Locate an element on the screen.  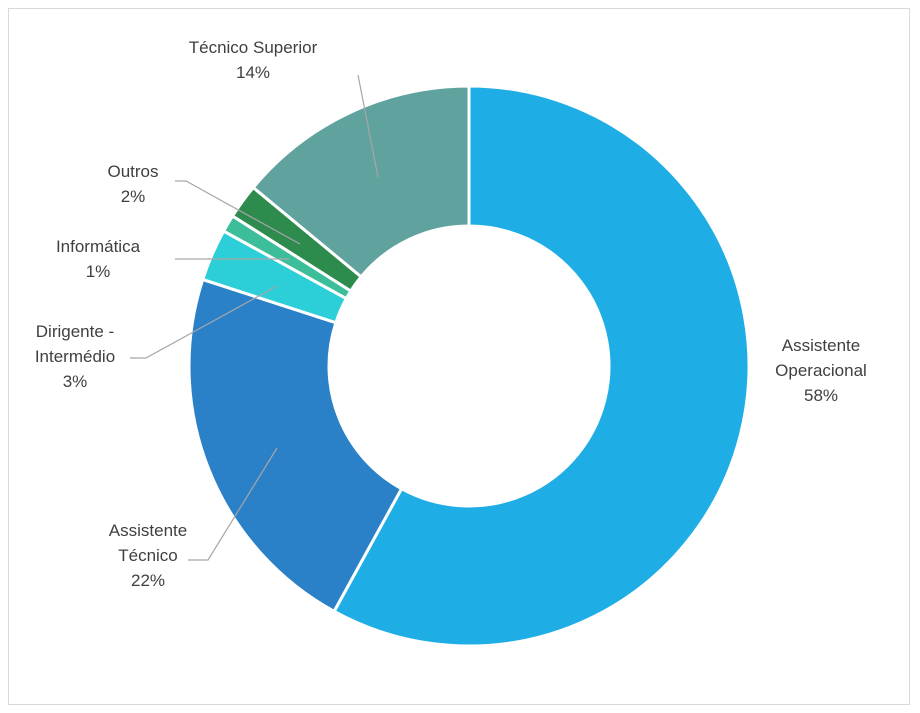
slice-value-label: 2% is located at coordinates (133, 196).